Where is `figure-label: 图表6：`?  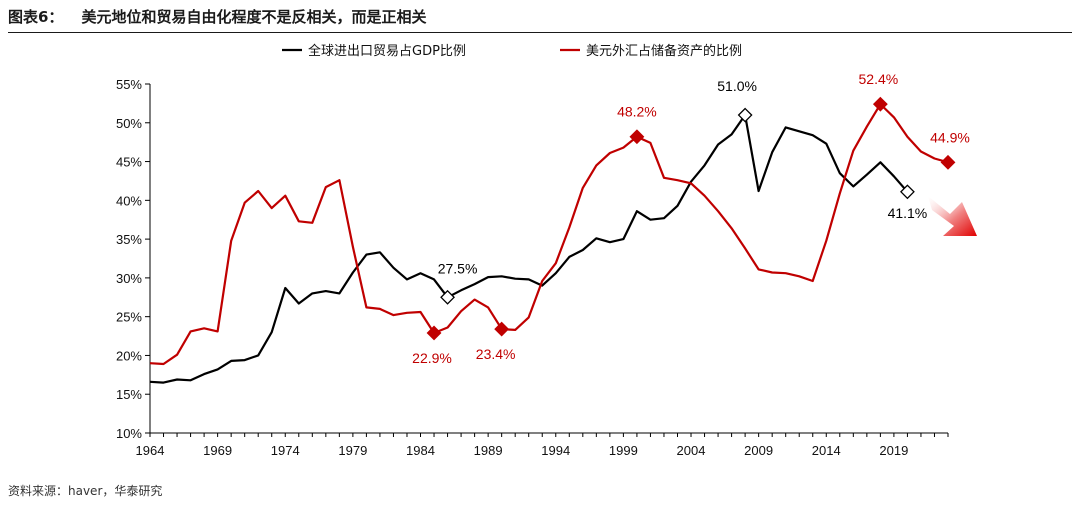 figure-label: 图表6： is located at coordinates (36, 17).